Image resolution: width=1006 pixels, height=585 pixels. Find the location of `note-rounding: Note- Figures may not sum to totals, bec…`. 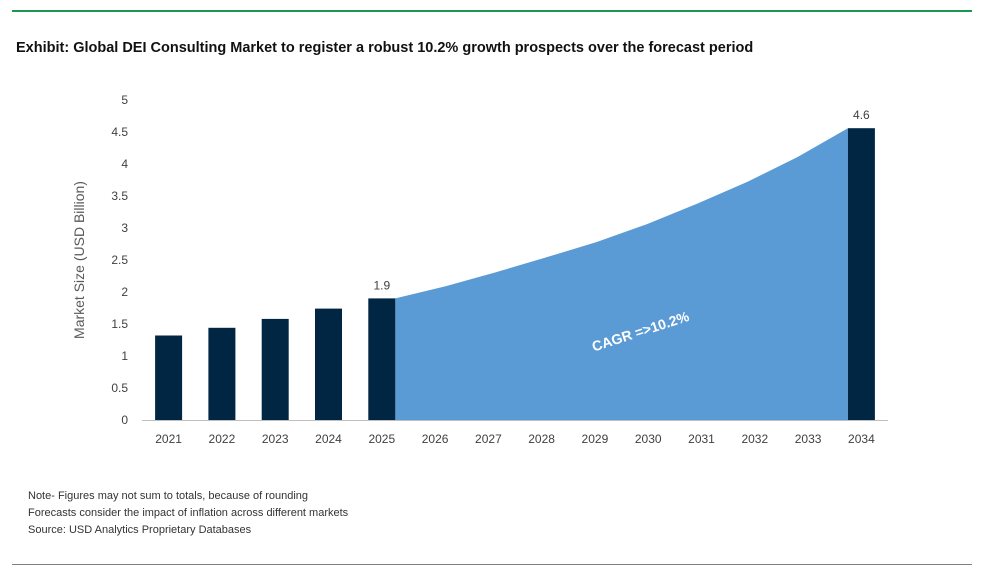

note-rounding: Note- Figures may not sum to totals, bec… is located at coordinates (168, 496).